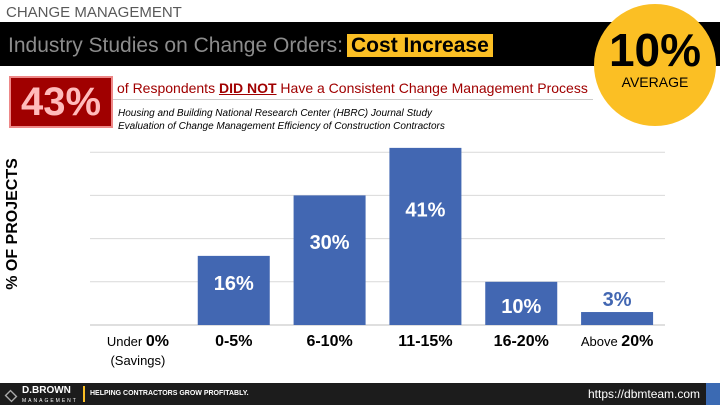 The width and height of the screenshot is (720, 406). Describe the element at coordinates (234, 284) in the screenshot. I see `data-label: 16%` at that location.